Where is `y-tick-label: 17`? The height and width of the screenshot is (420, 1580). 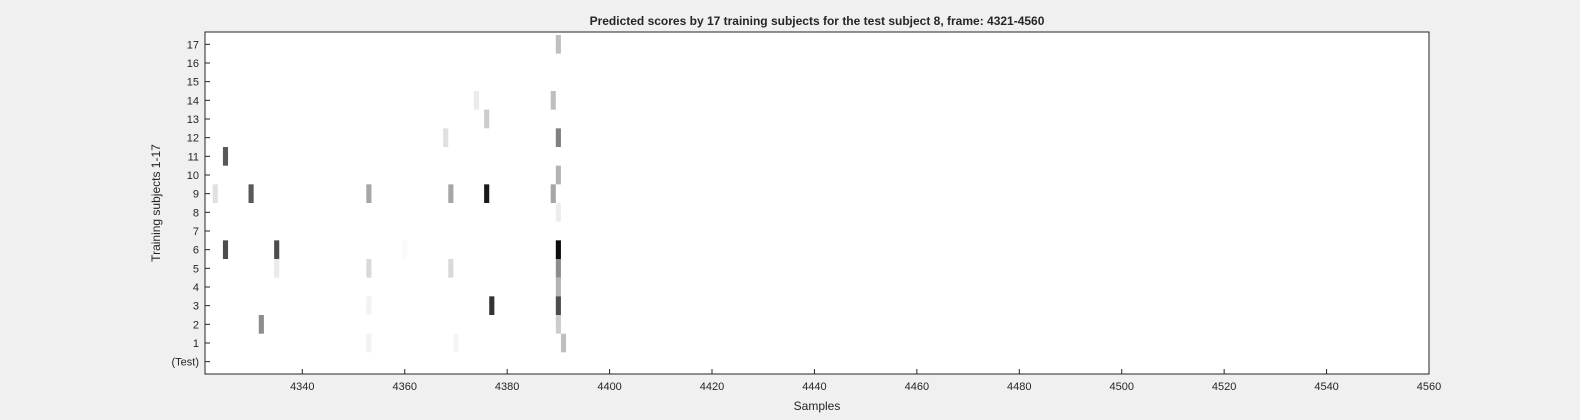 y-tick-label: 17 is located at coordinates (193, 45).